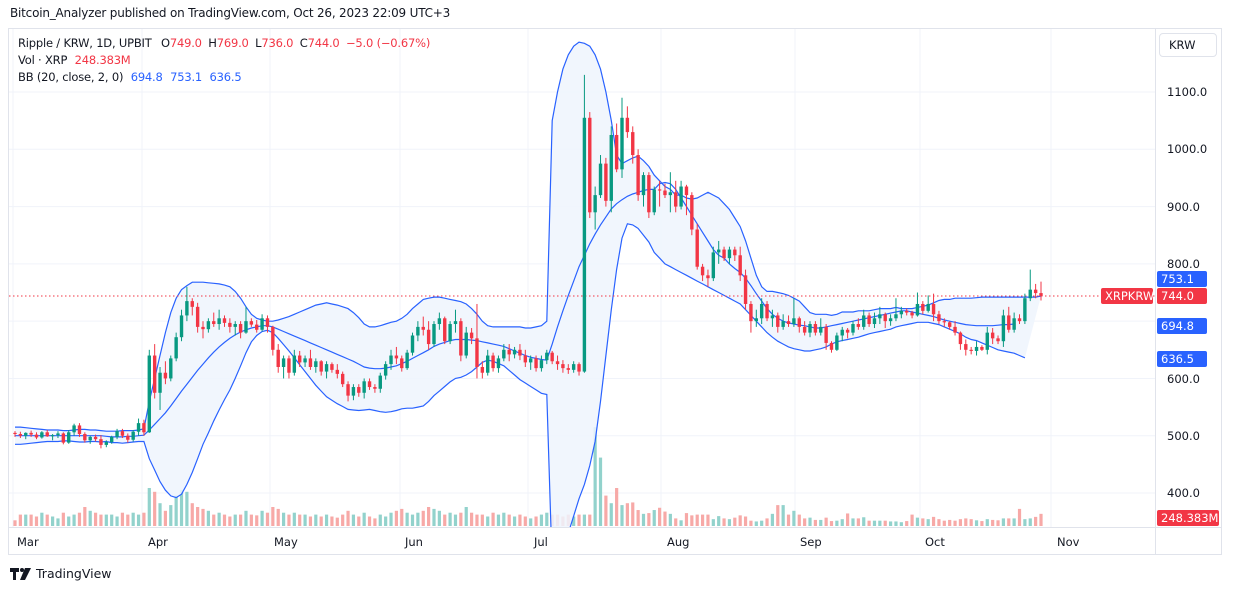  I want to click on tradingview-logo-icon, so click(20, 573).